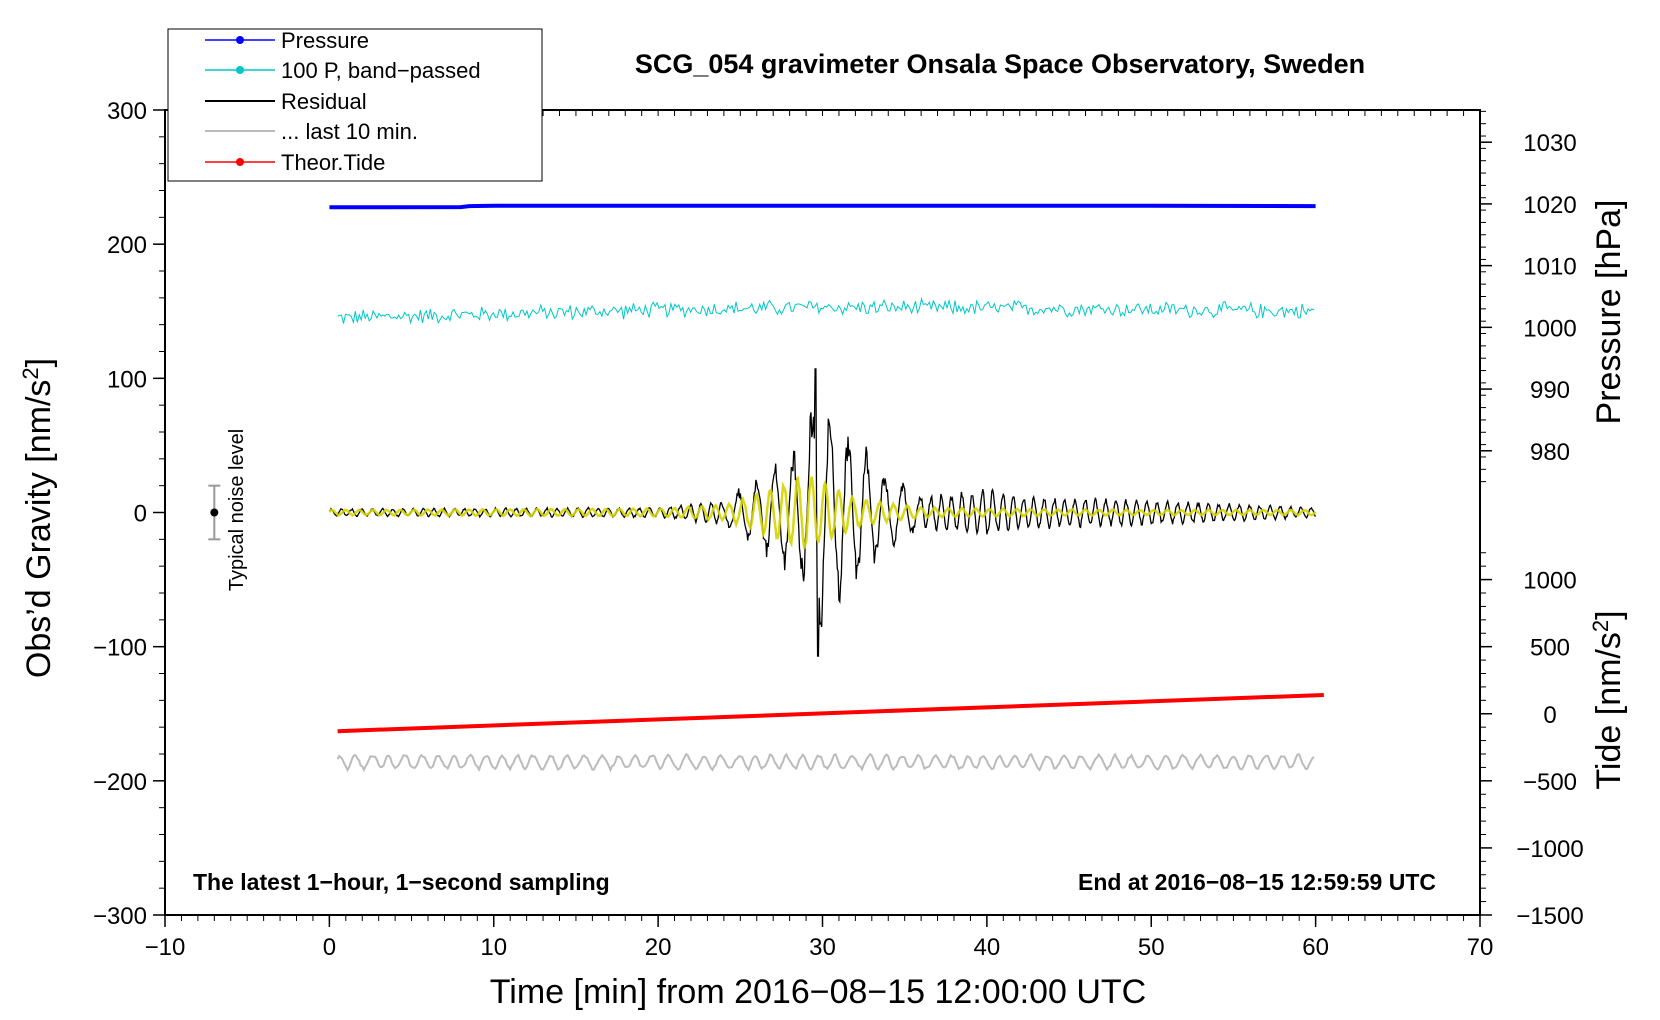  Describe the element at coordinates (333, 162) in the screenshot. I see `legend-label-tide: Theor.Tide` at that location.